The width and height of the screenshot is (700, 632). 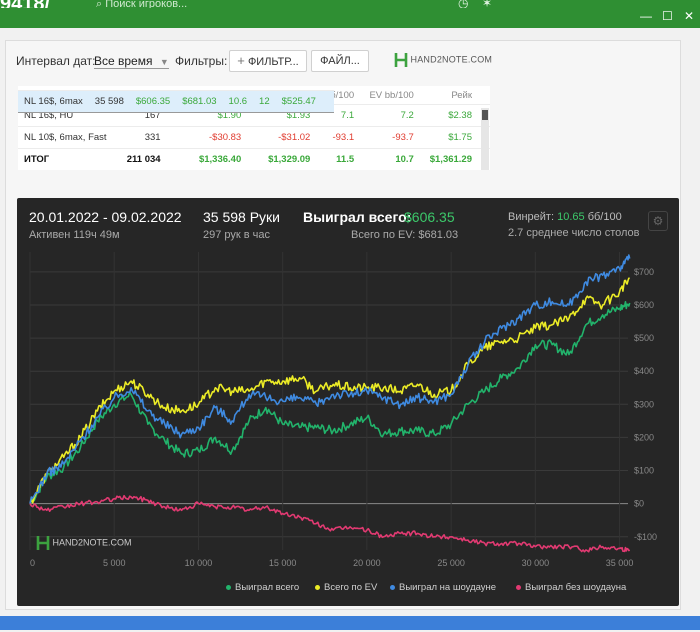 I want to click on date-range-label: Интервал дат:, so click(x=56, y=61).